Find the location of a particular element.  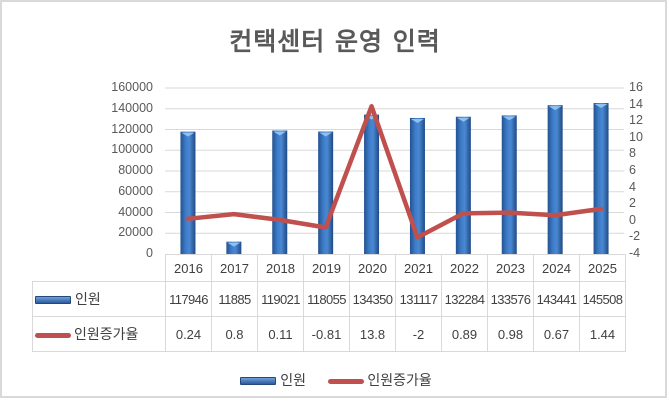

table-header-cell: 2016 is located at coordinates (188, 268).